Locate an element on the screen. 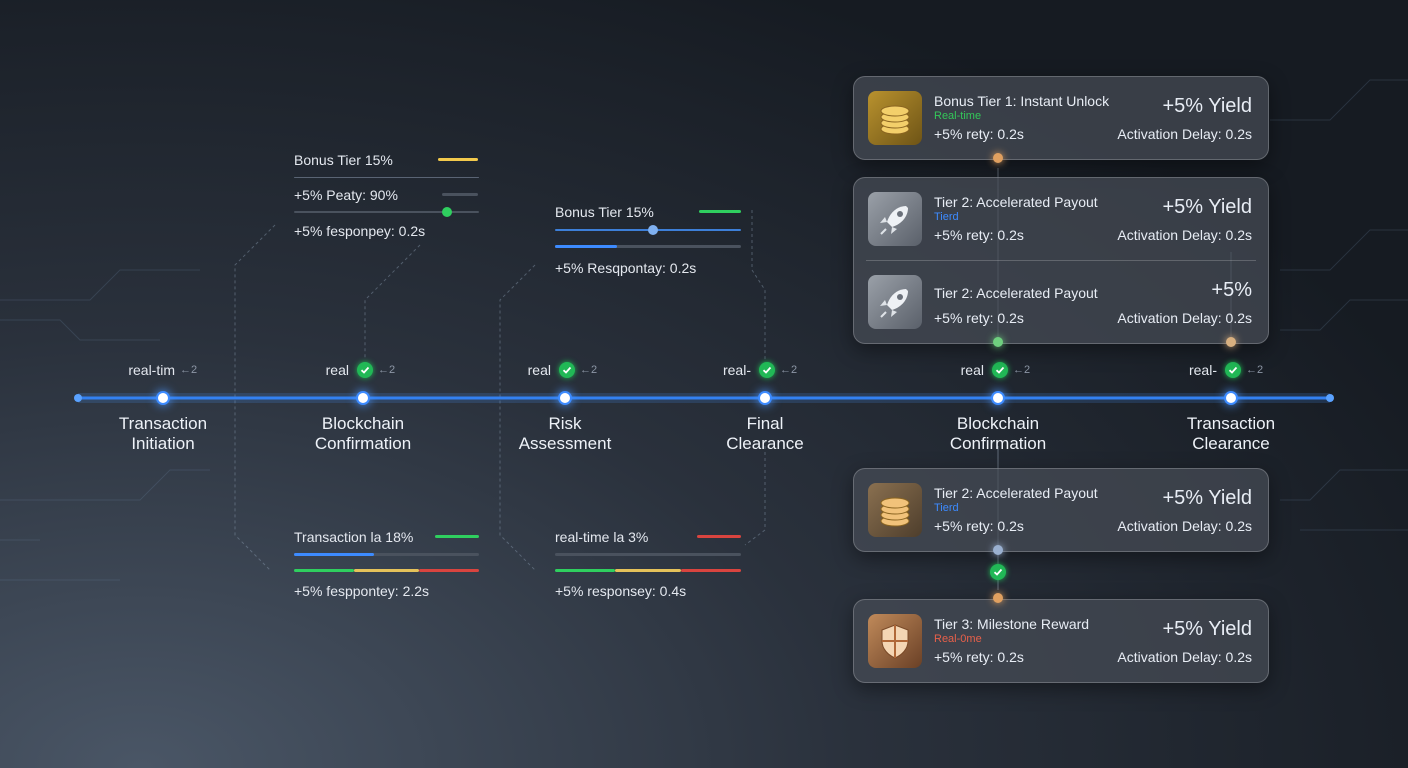  panel-row: real-time la 3% is located at coordinates (602, 537).